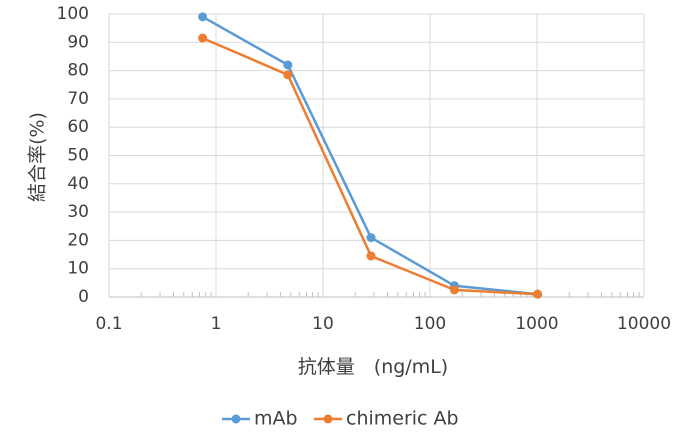 The width and height of the screenshot is (678, 448). I want to click on y-tick-label: 90, so click(78, 42).